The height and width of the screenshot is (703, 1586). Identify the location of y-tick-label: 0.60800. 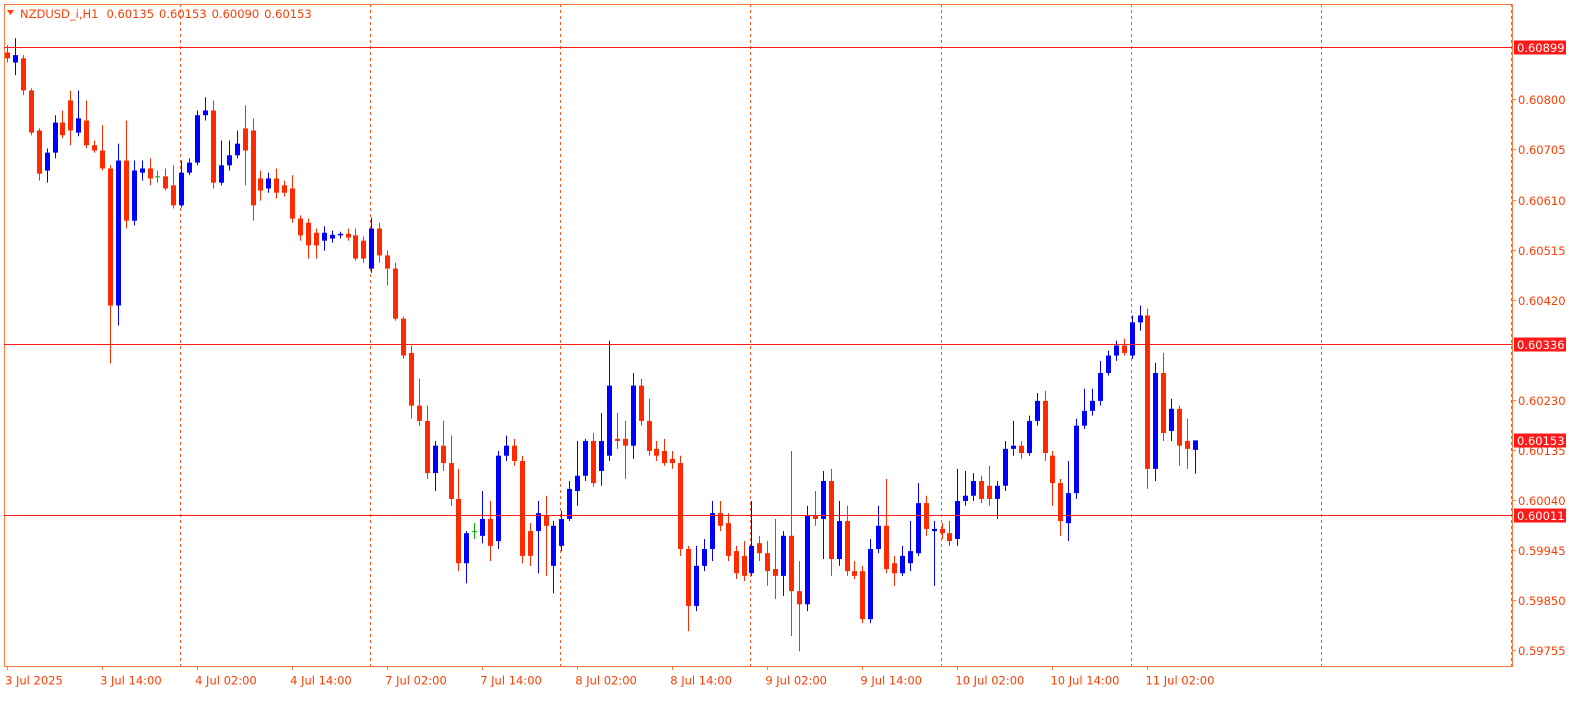
(1542, 100).